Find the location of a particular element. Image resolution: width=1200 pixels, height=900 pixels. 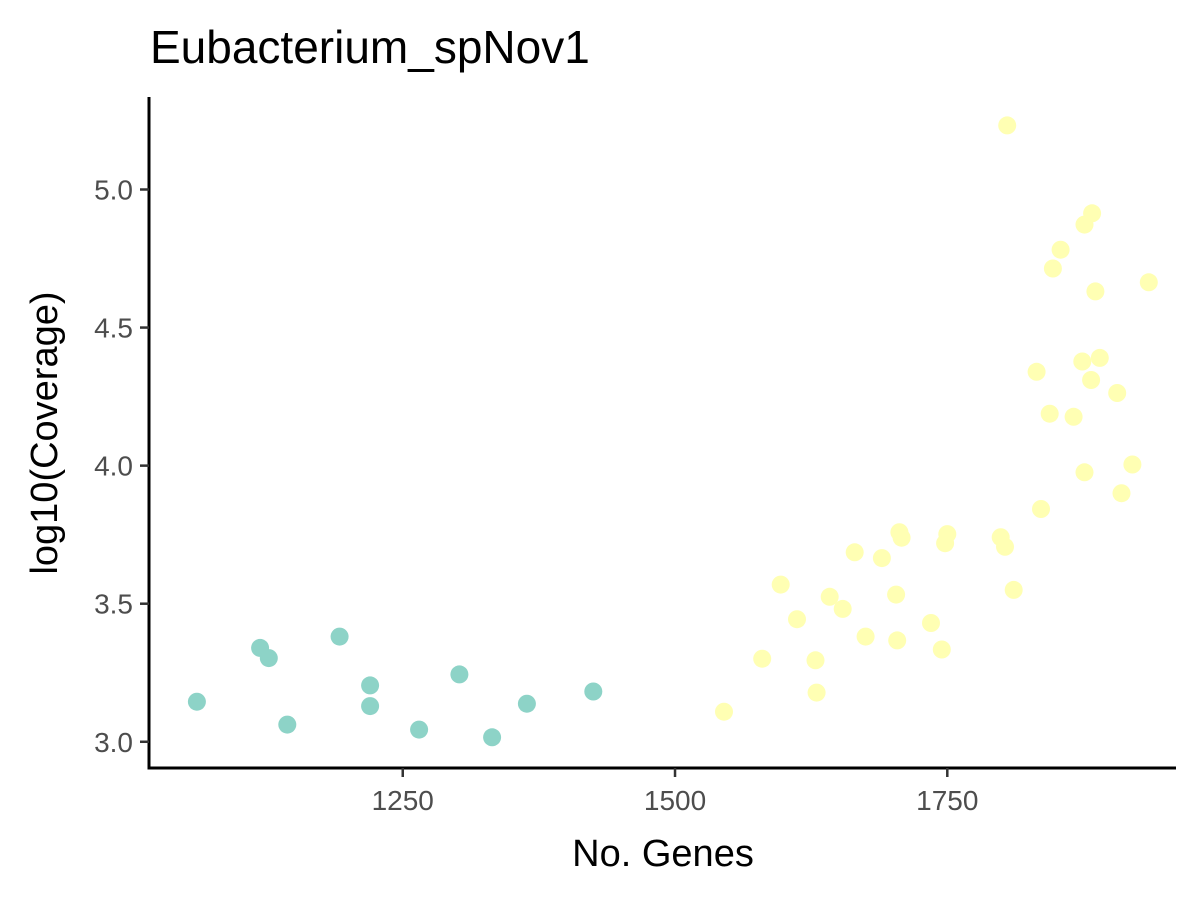

x-axis-label: No. Genes is located at coordinates (663, 854).